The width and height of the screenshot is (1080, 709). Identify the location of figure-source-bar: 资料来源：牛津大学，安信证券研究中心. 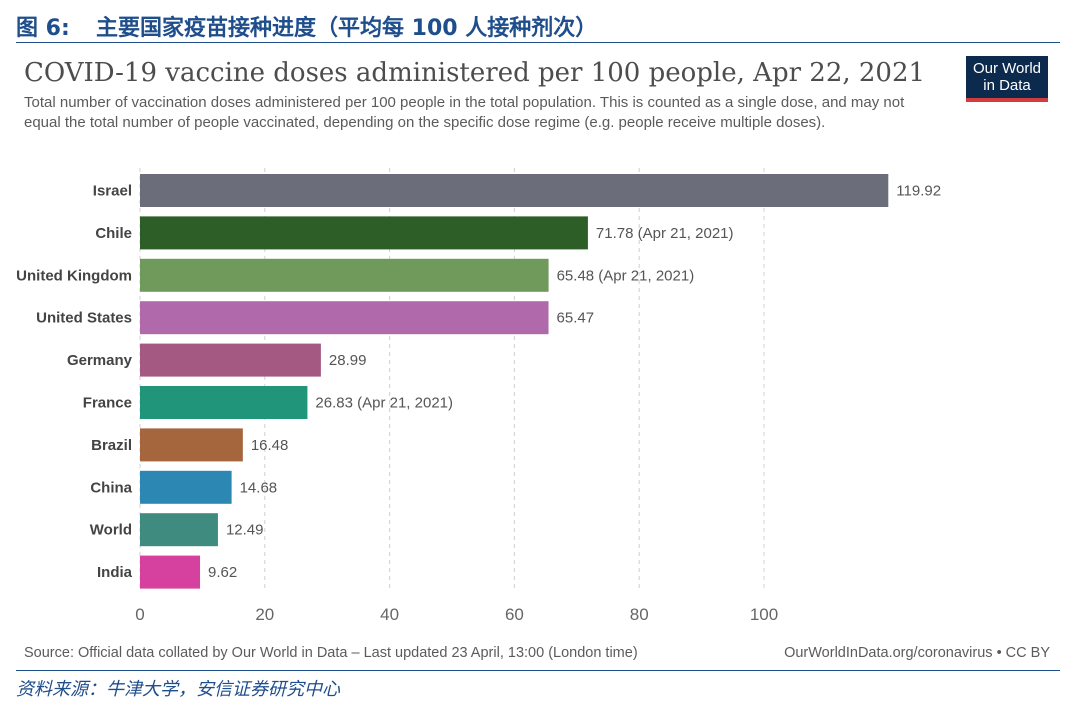
(538, 685).